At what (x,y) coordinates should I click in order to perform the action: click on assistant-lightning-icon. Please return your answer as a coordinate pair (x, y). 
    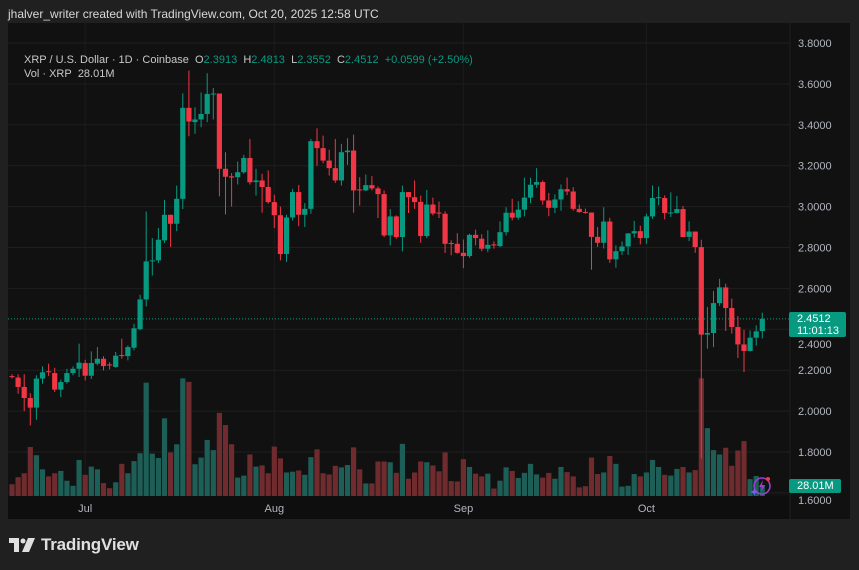
    Looking at the image, I should click on (761, 488).